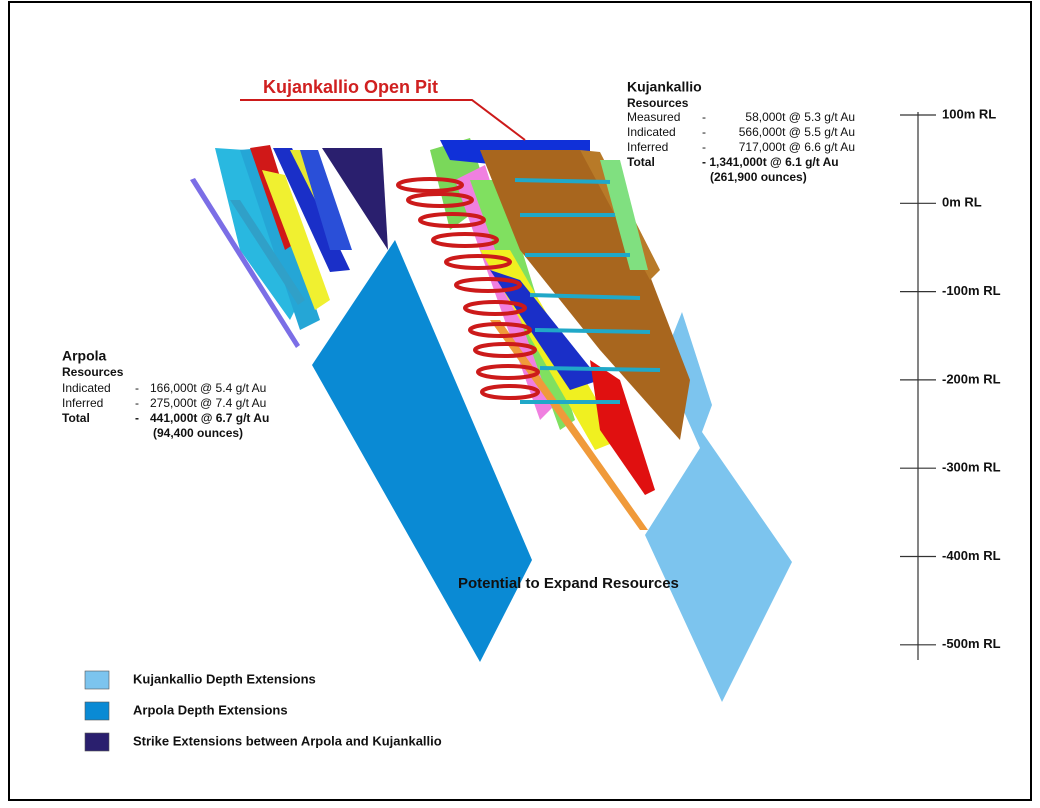 The image size is (1040, 808). What do you see at coordinates (797, 132) in the screenshot?
I see `row-value: 566,000t @ 5.5 g/t Au` at bounding box center [797, 132].